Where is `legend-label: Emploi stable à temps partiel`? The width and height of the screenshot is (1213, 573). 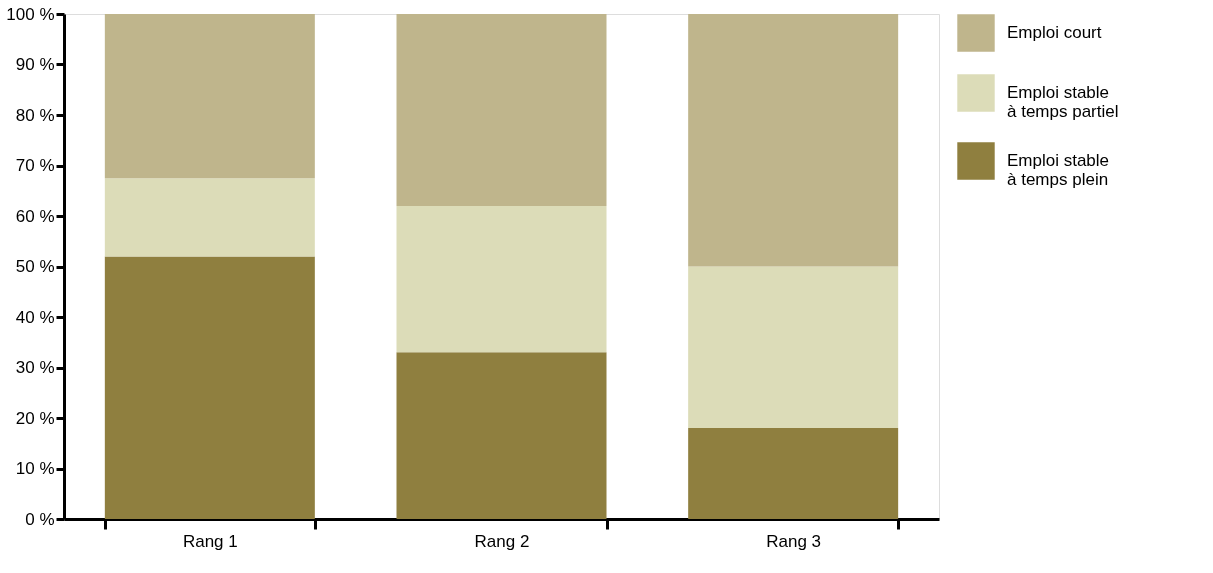 legend-label: Emploi stable à temps partiel is located at coordinates (1063, 102).